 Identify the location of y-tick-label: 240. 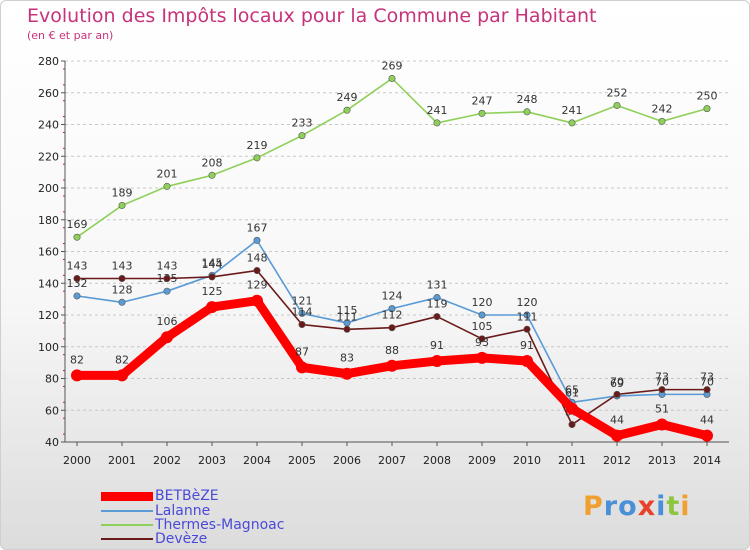
(48, 125).